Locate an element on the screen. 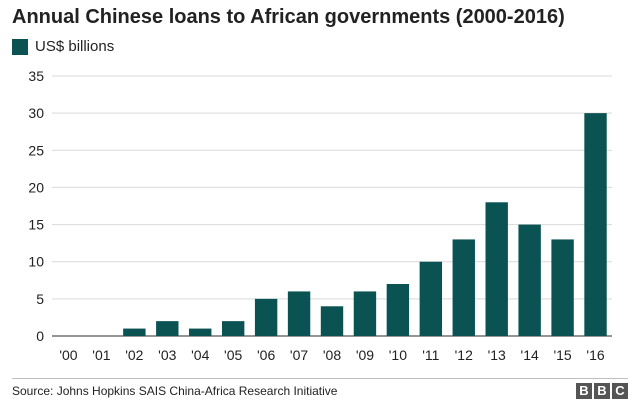  x-tick-label: '16 is located at coordinates (595, 355).